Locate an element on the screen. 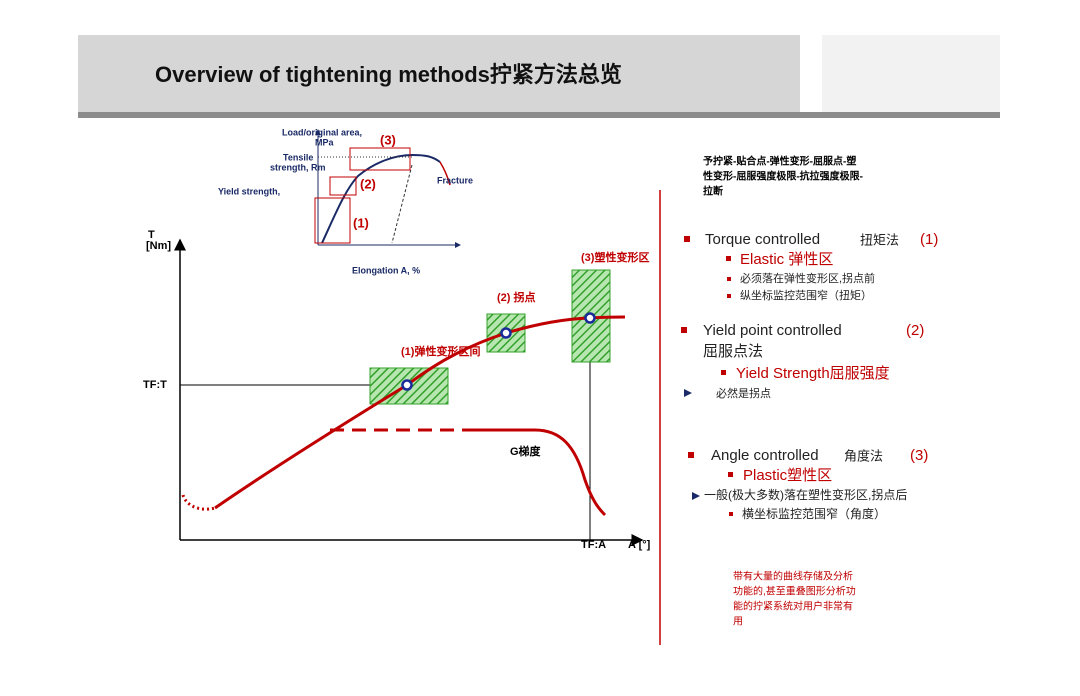 This screenshot has width=1080, height=696. title: Overview of tightening methods拧紧方法总览 is located at coordinates (388, 74).